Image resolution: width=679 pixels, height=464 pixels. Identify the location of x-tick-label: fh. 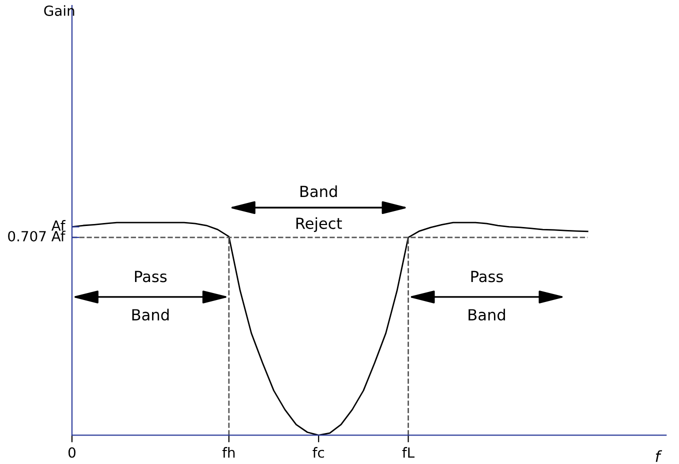
(228, 452).